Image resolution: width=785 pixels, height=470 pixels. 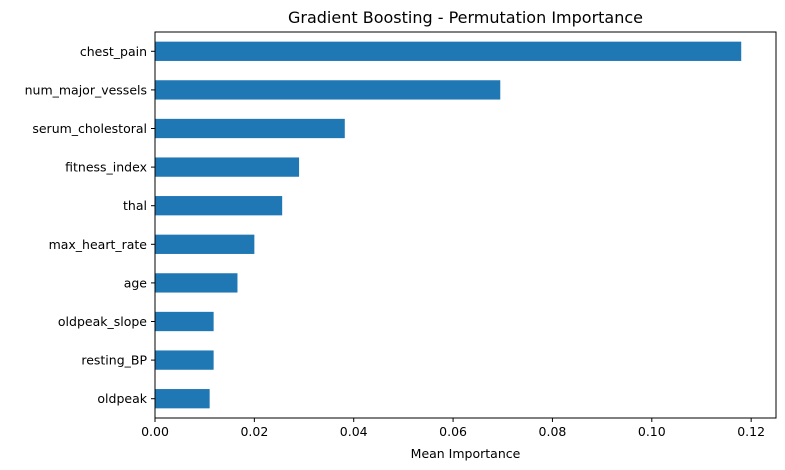 What do you see at coordinates (184, 321) in the screenshot?
I see `bar-oldpeak_slope` at bounding box center [184, 321].